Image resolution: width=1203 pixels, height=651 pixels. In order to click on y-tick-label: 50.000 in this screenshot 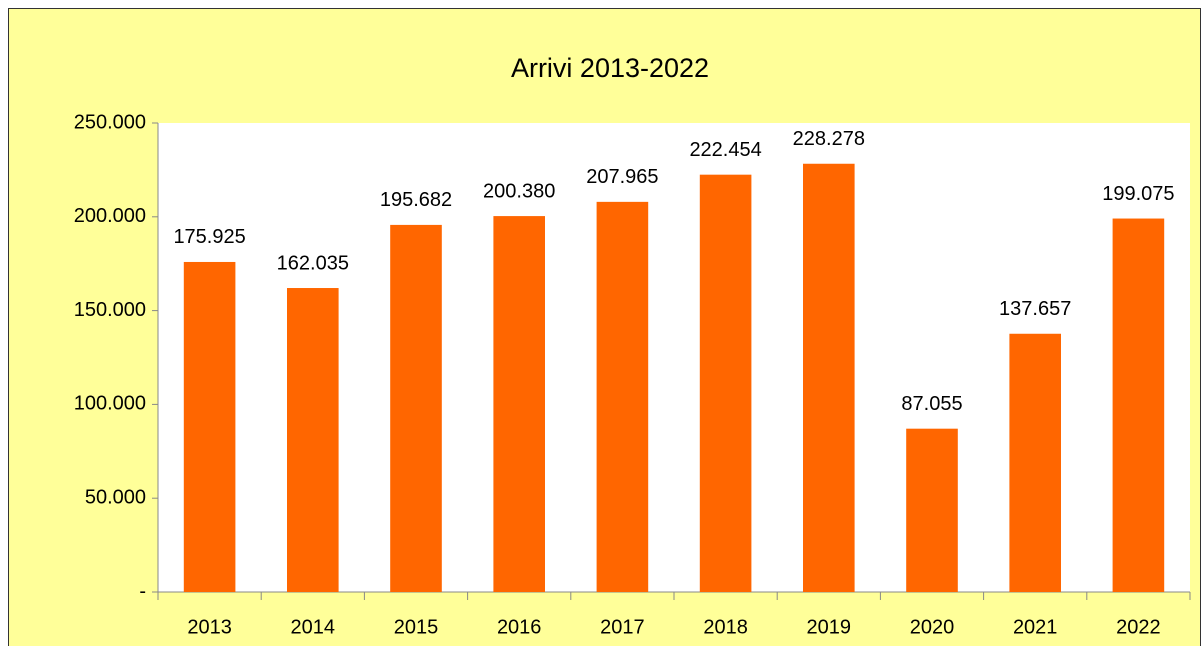, I will do `click(115, 497)`.